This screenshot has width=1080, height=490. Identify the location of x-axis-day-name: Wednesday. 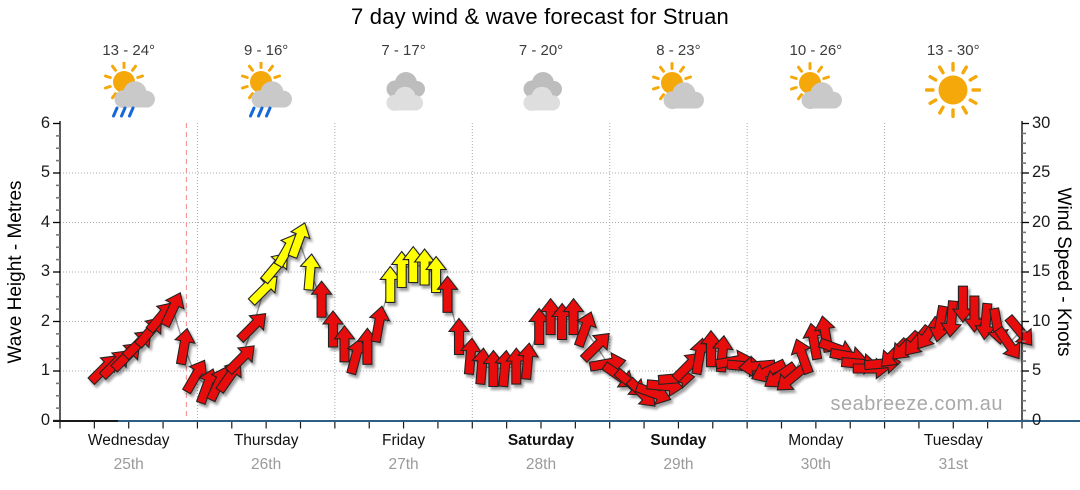
(128, 440).